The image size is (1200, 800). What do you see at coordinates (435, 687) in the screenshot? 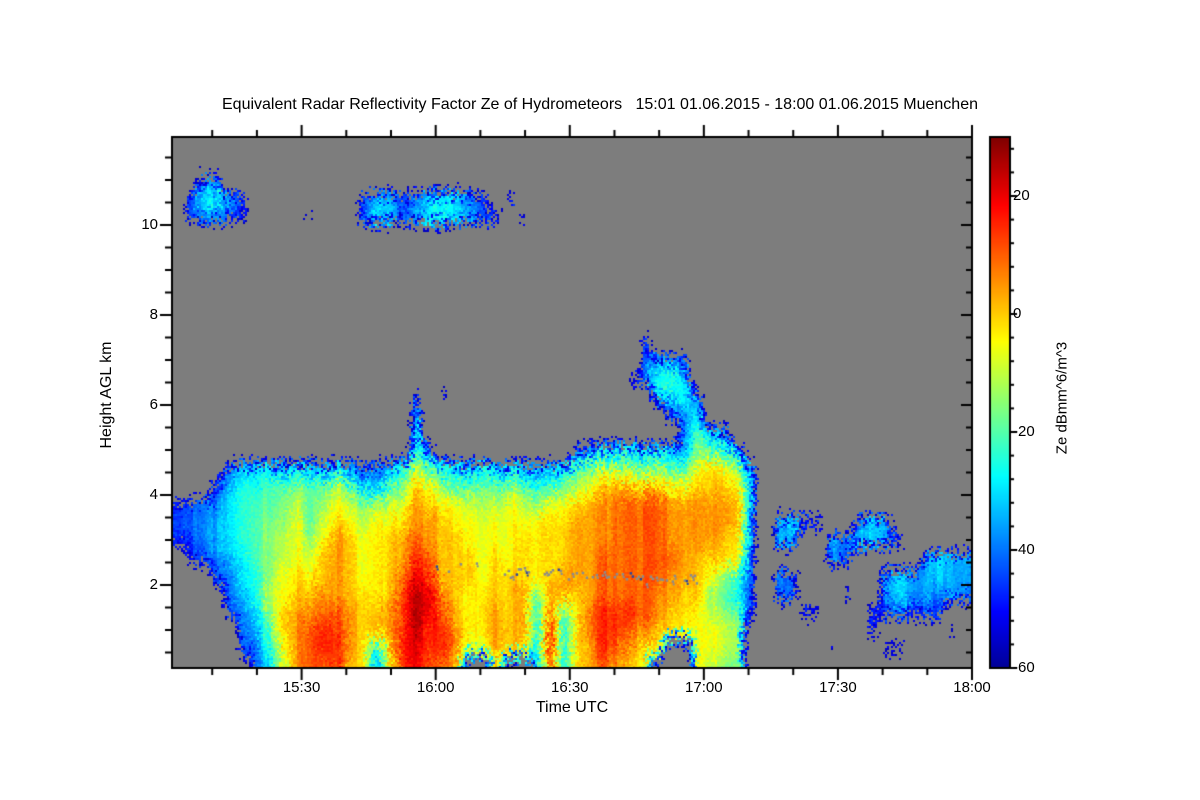
I see `x-tick-label-16:00: 16:00` at bounding box center [435, 687].